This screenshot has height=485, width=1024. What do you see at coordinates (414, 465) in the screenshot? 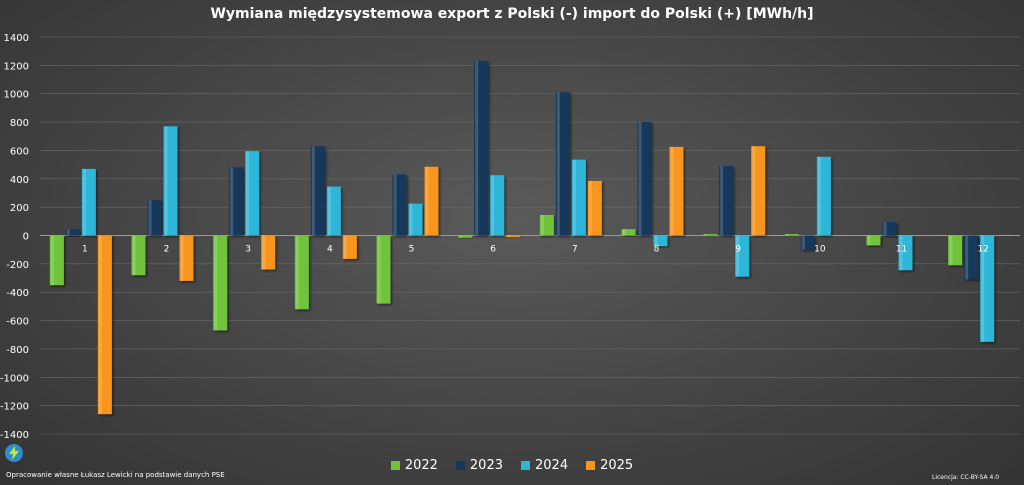
I see `legend-item-2022: 2022` at bounding box center [414, 465].